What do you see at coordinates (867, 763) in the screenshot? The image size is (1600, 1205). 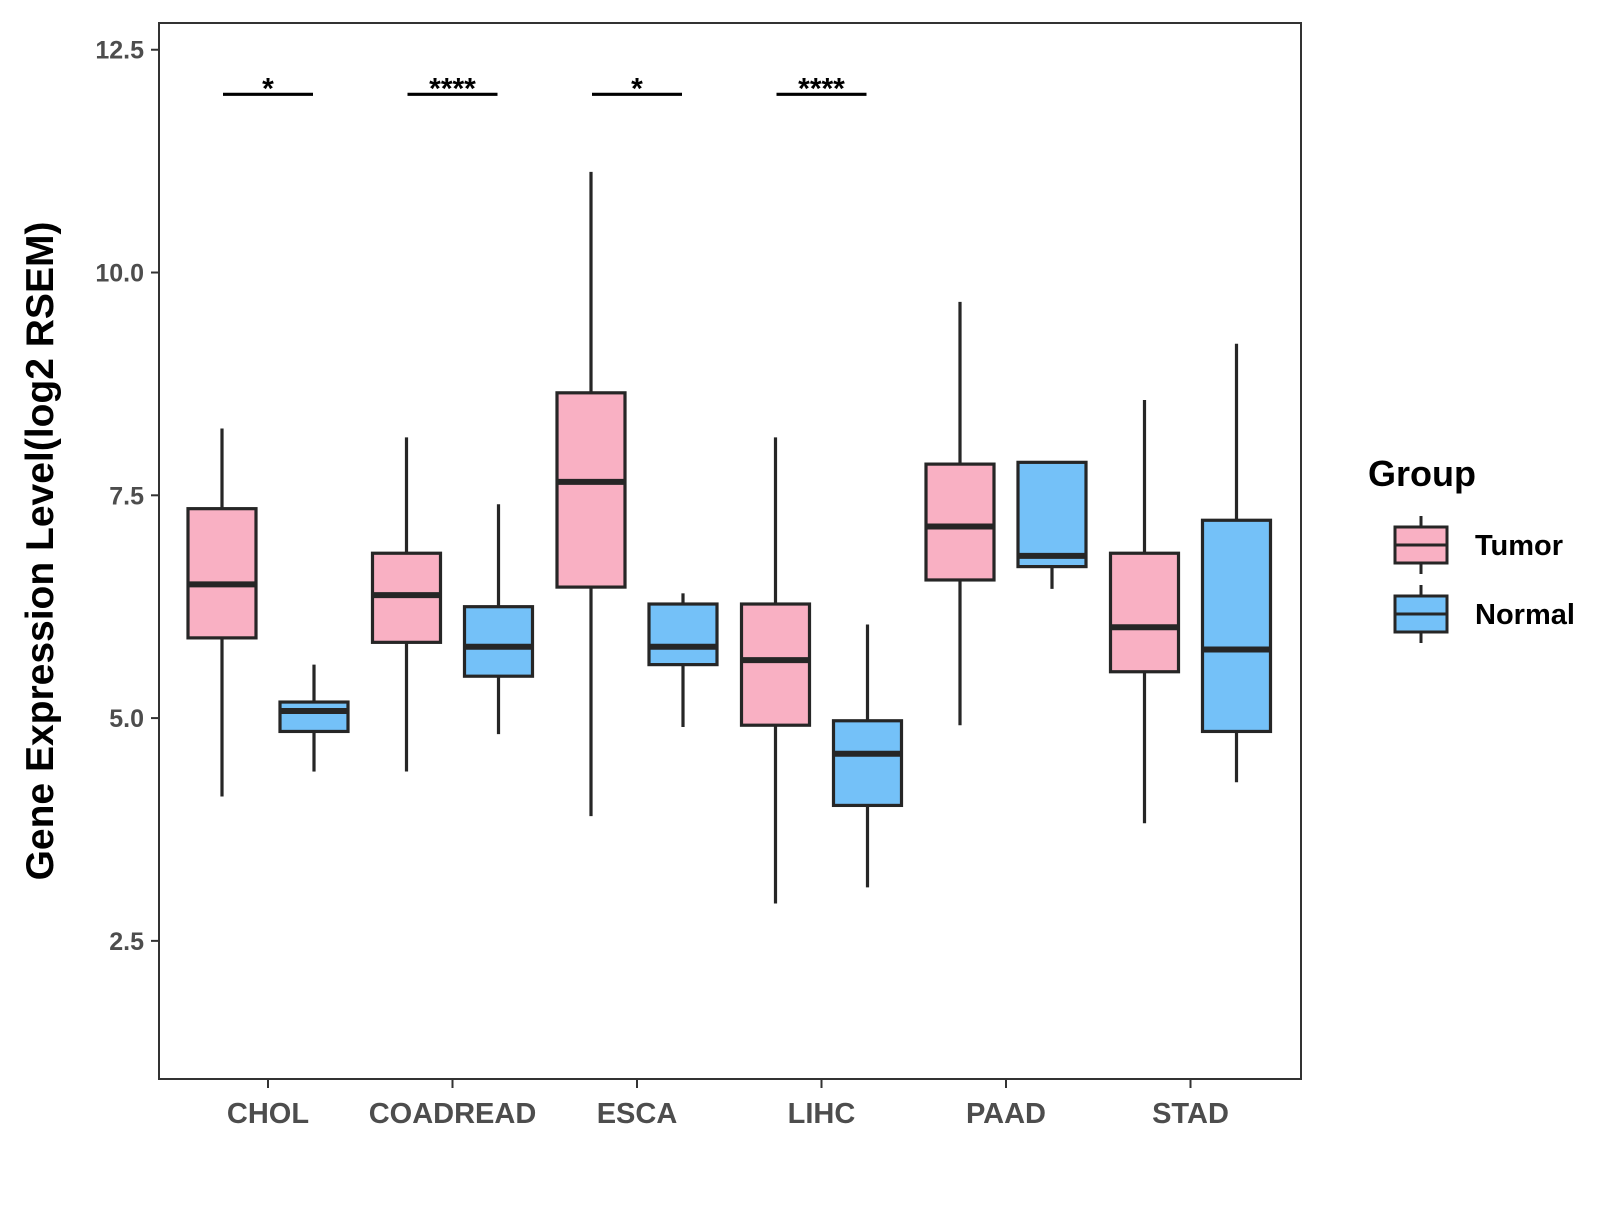 I see `box-body-lihc-normal` at bounding box center [867, 763].